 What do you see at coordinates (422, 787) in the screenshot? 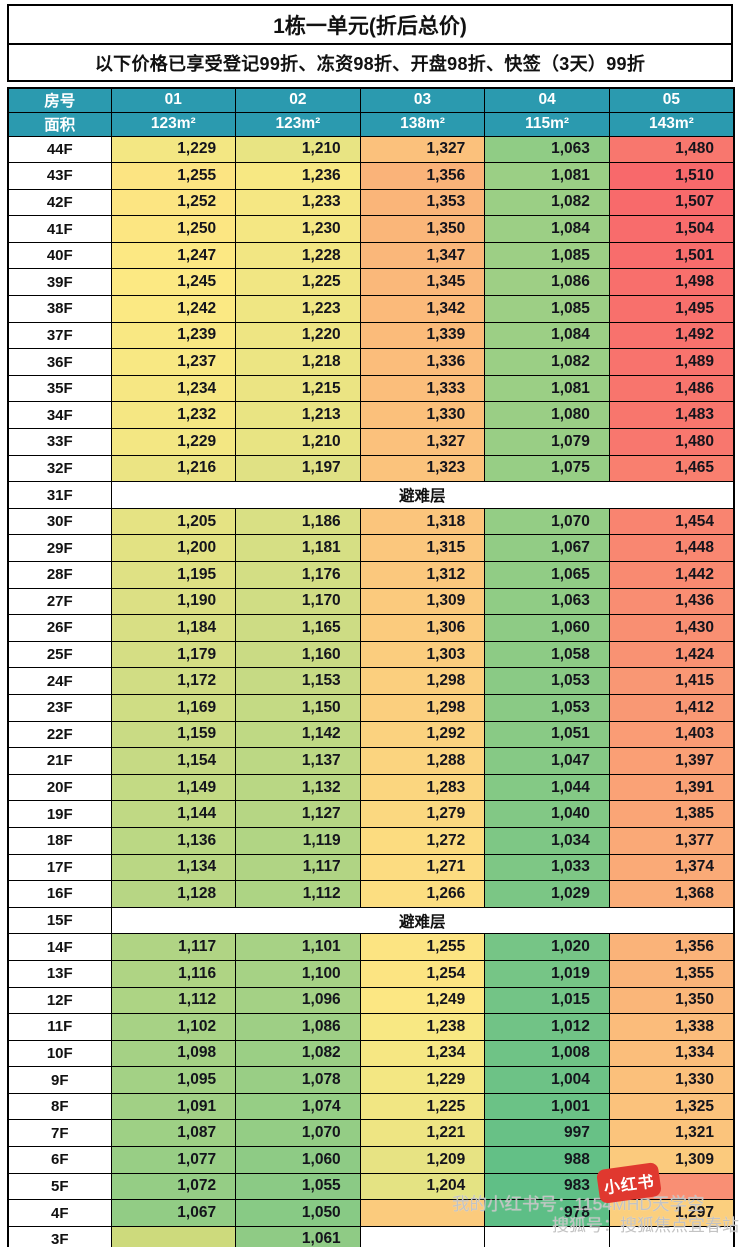
I see `price-cell: 1,283` at bounding box center [422, 787].